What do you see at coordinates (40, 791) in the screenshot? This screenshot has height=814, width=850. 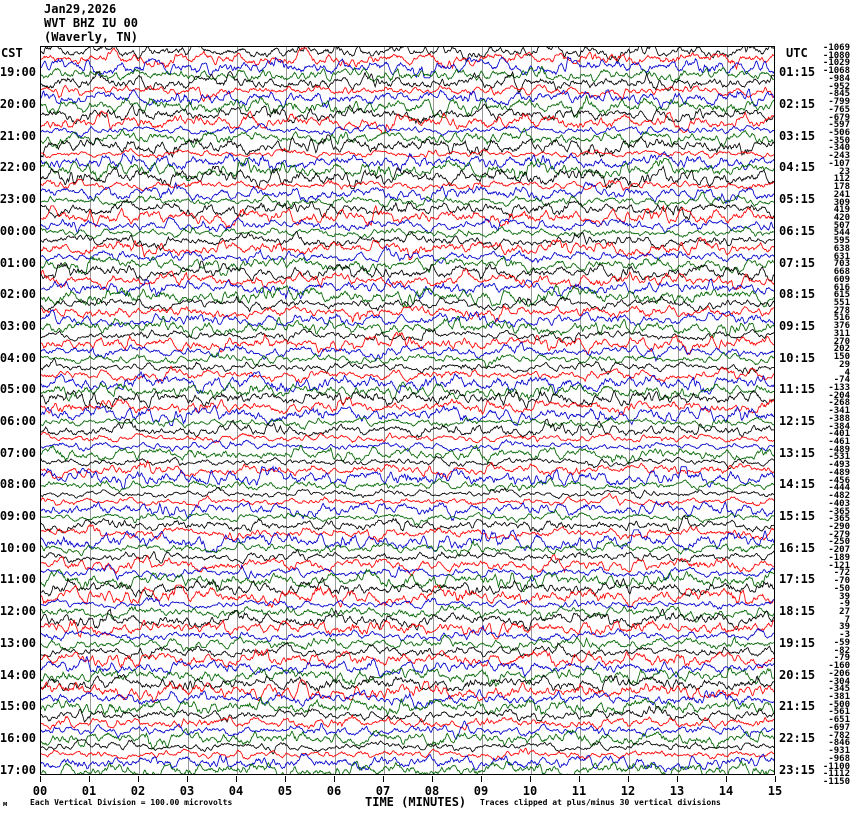 I see `x-tick-label-00: 00` at bounding box center [40, 791].